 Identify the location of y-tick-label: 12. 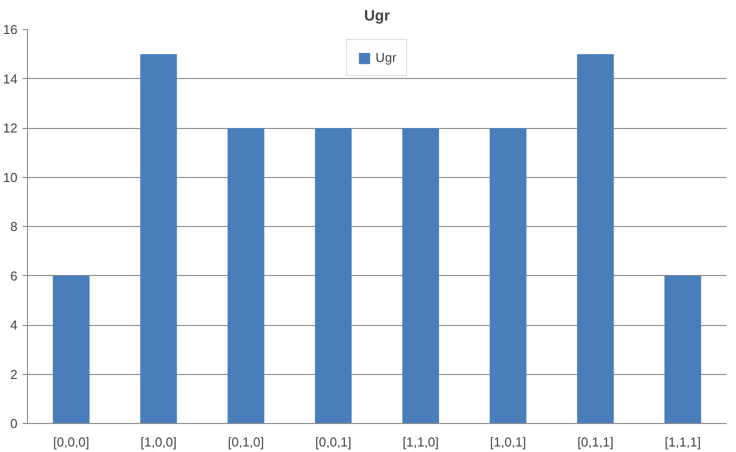
(10, 128).